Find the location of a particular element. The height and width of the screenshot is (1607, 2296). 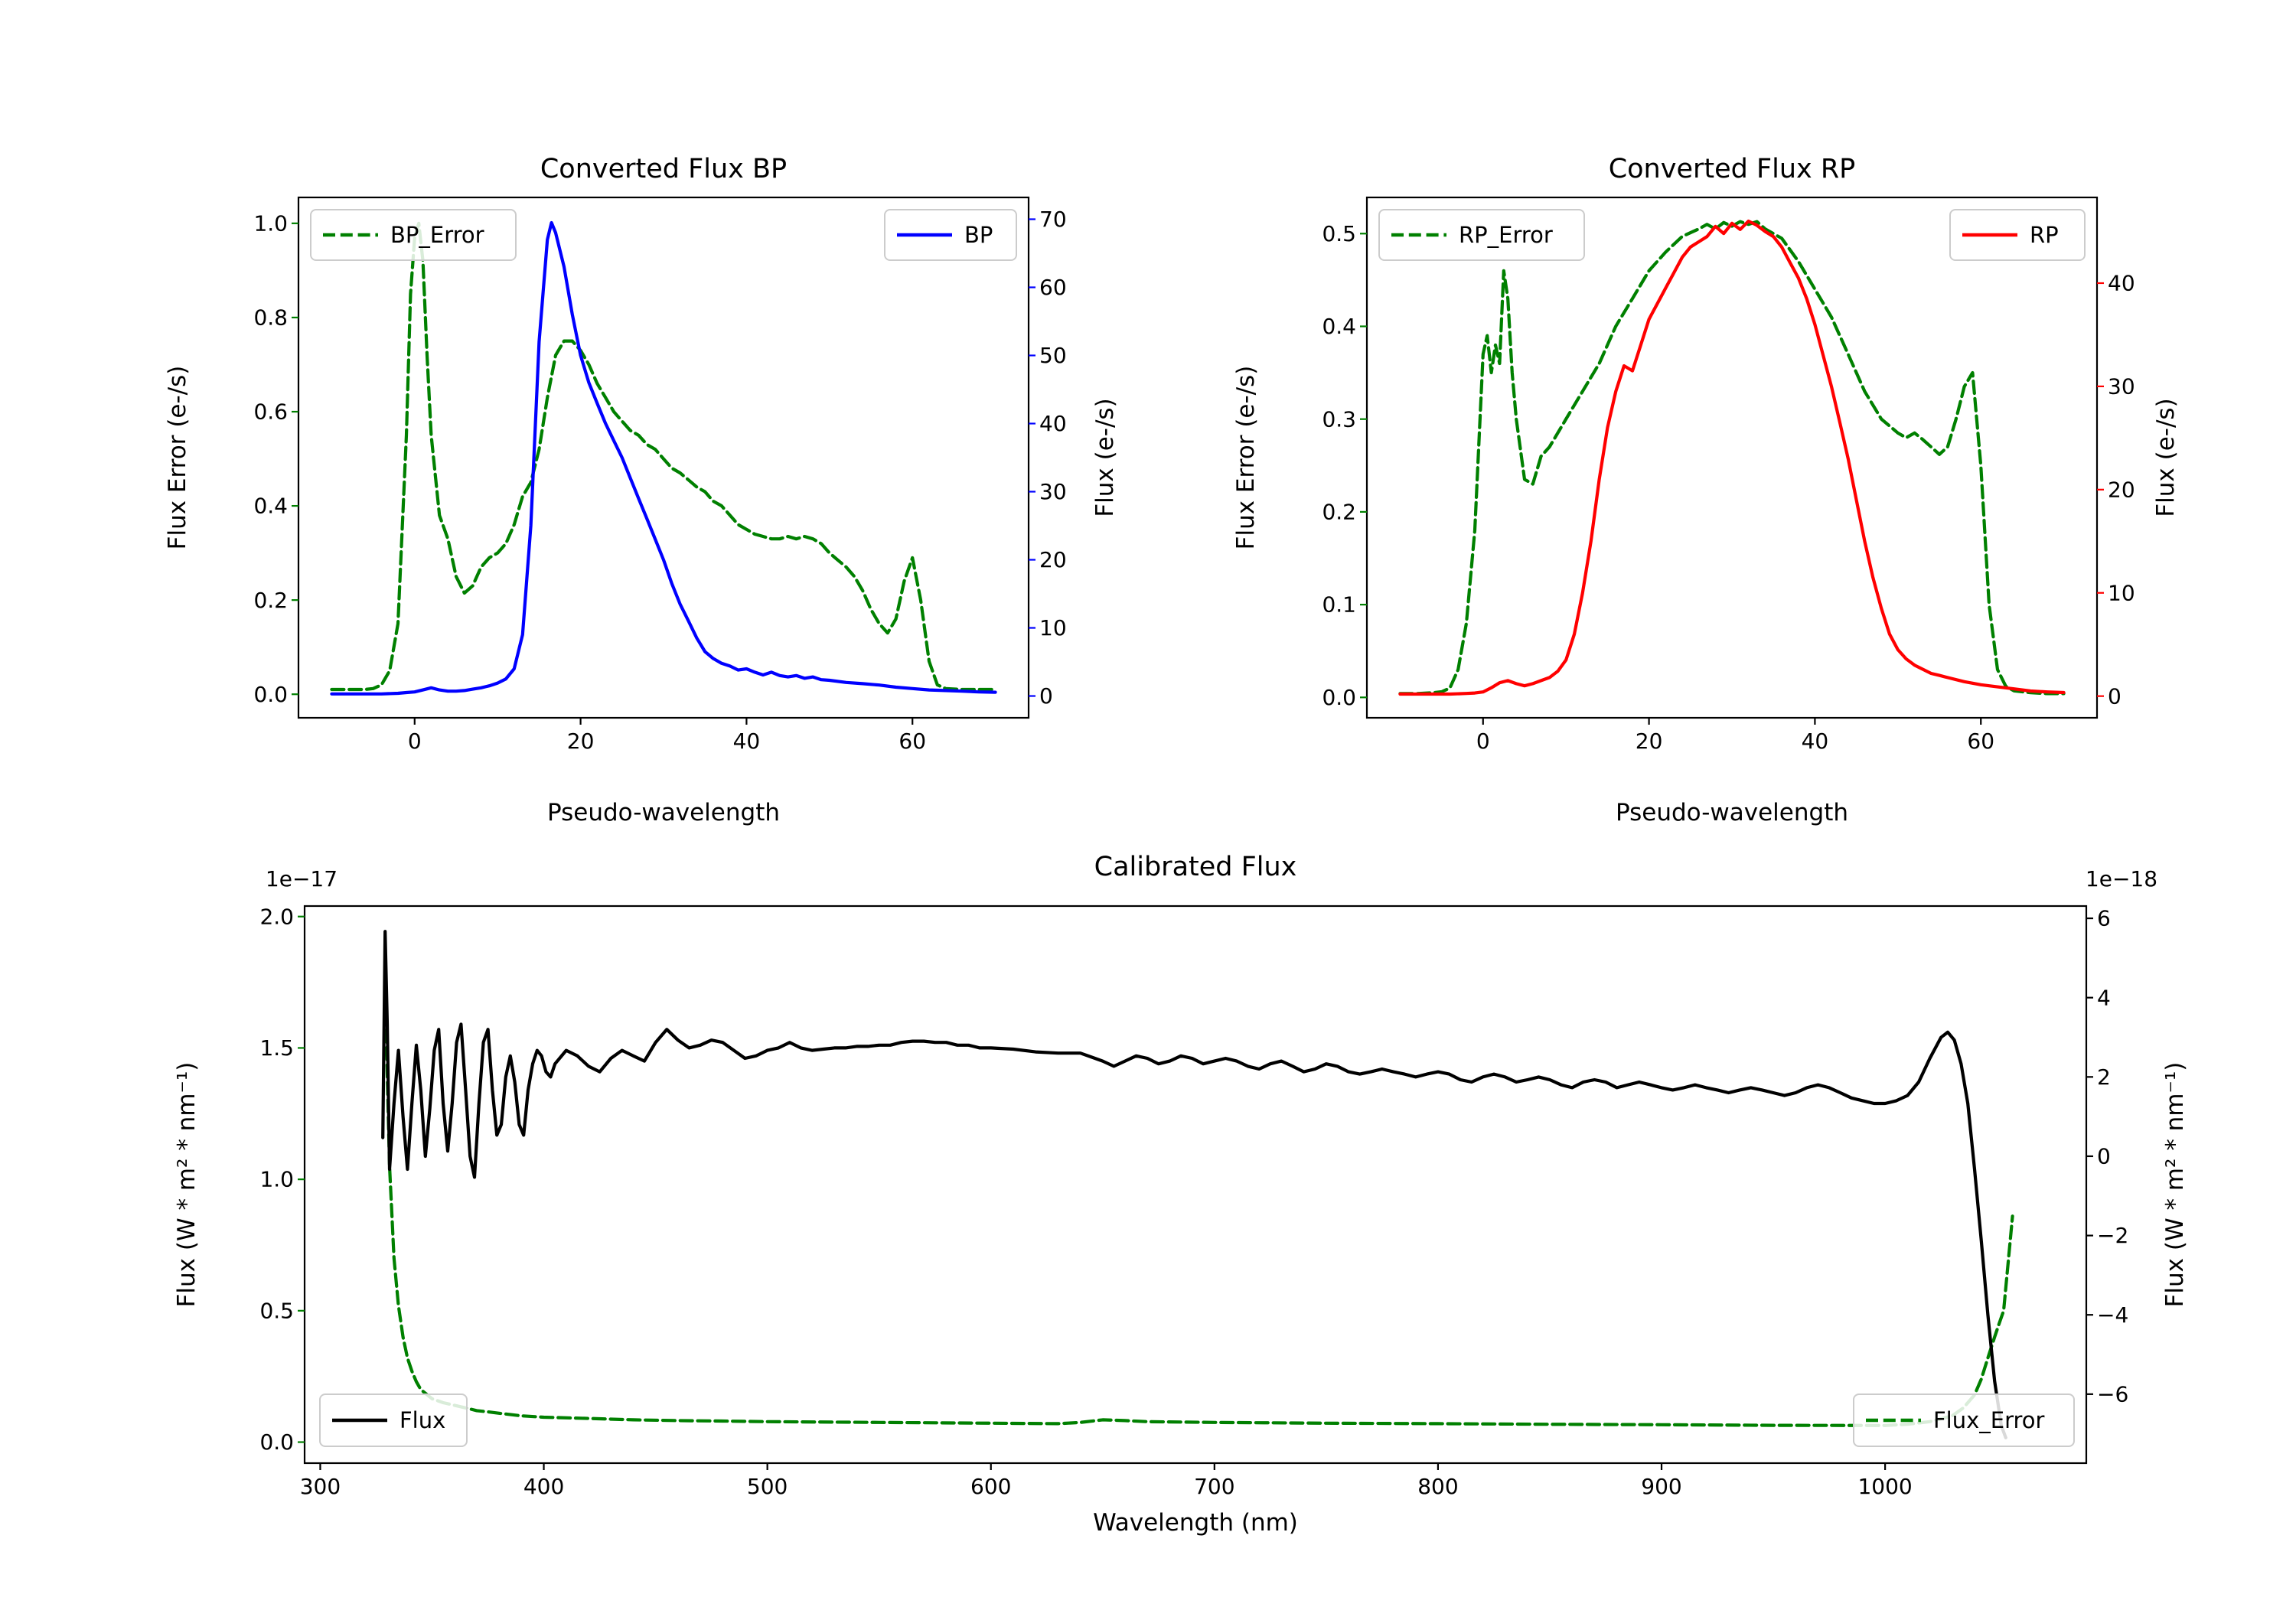

cal-right-tick-label: 2 is located at coordinates (2104, 1077).